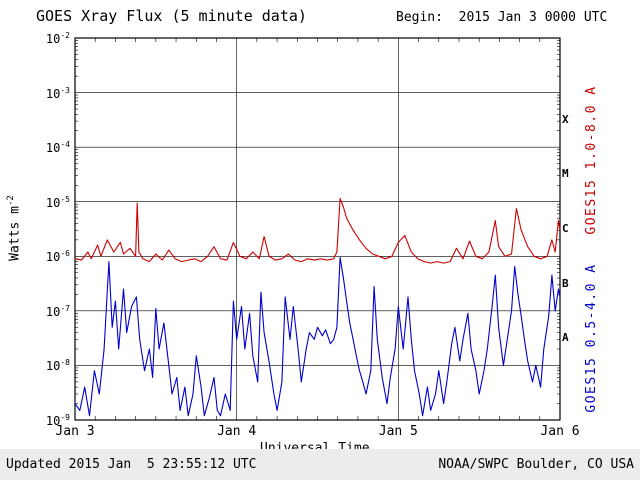 This screenshot has width=640, height=480. What do you see at coordinates (536, 464) in the screenshot?
I see `source-attribution: NOAA/SWPC Boulder, CO USA` at bounding box center [536, 464].